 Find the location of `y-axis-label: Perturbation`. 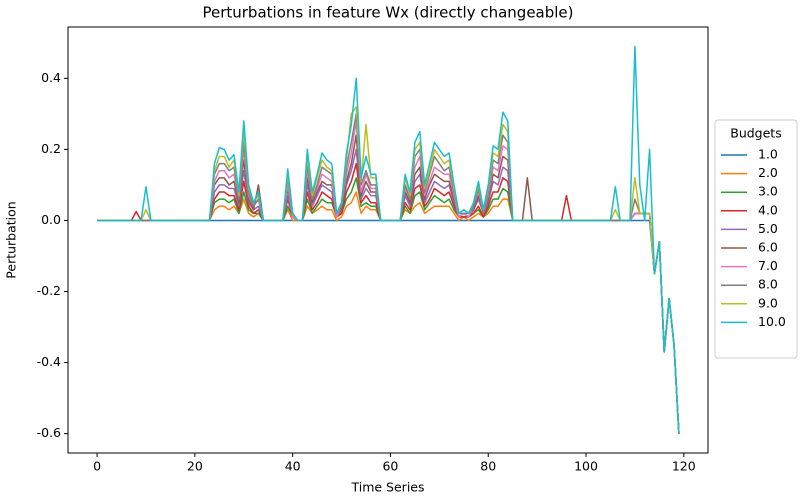

y-axis-label: Perturbation is located at coordinates (11, 239).